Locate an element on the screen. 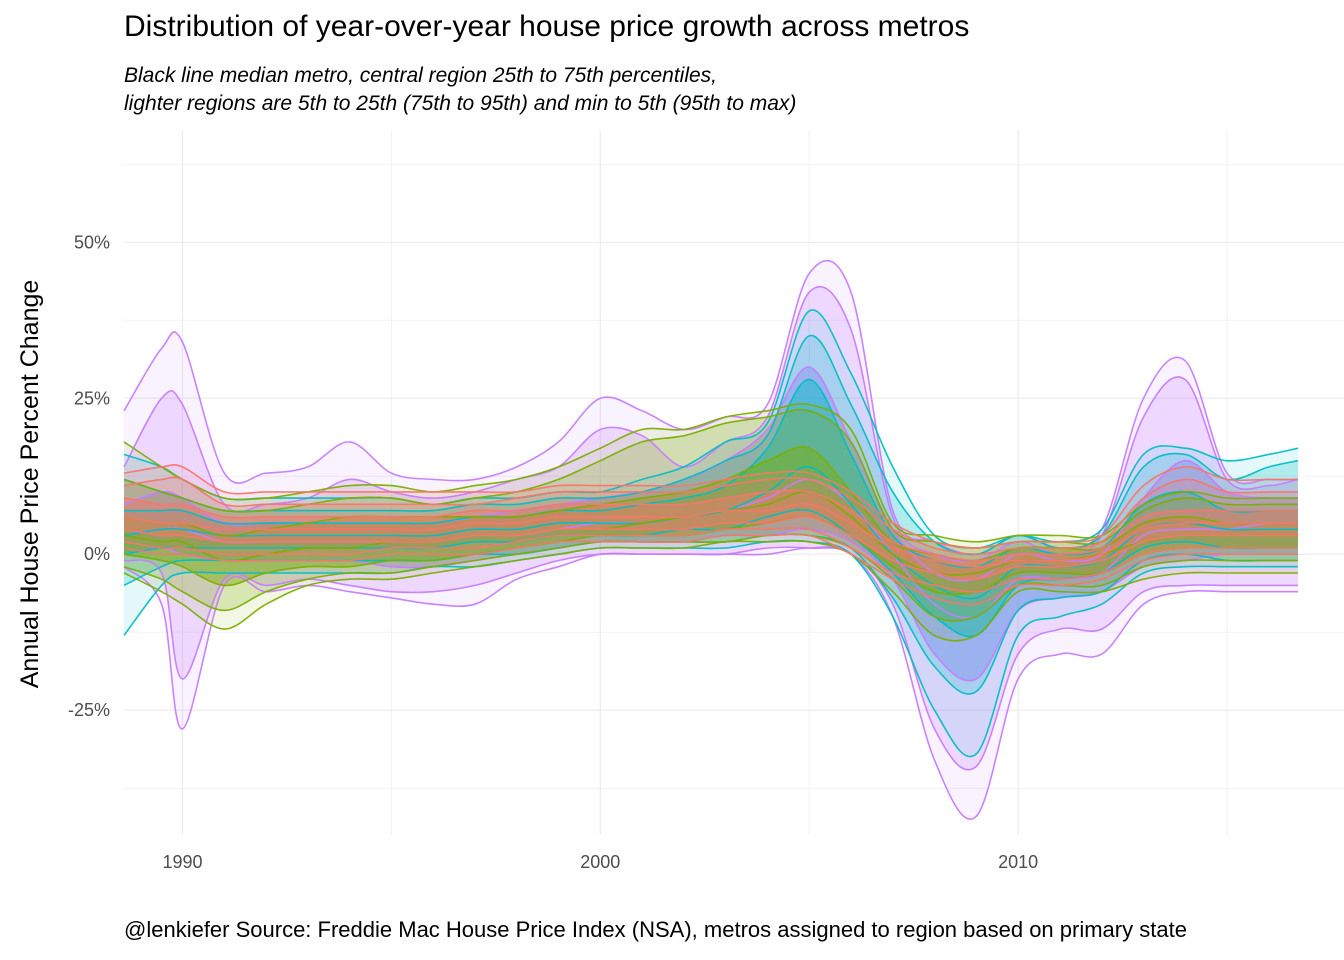 This screenshot has height=960, width=1344. x-tick-label: 2010 is located at coordinates (1018, 862).